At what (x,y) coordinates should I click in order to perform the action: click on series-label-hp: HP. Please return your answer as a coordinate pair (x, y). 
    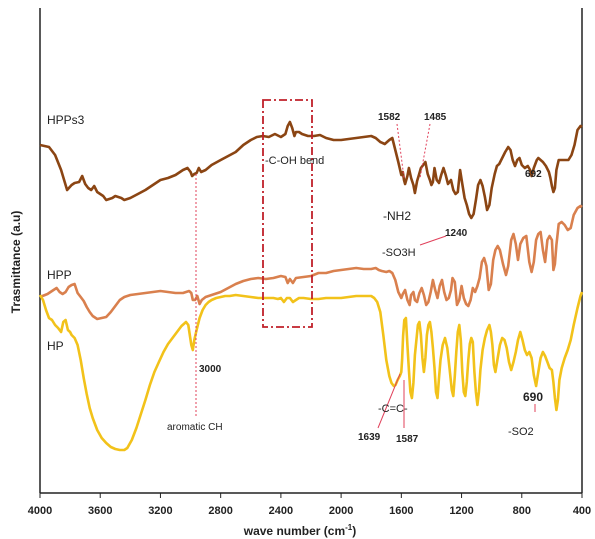
    Looking at the image, I should click on (55, 346).